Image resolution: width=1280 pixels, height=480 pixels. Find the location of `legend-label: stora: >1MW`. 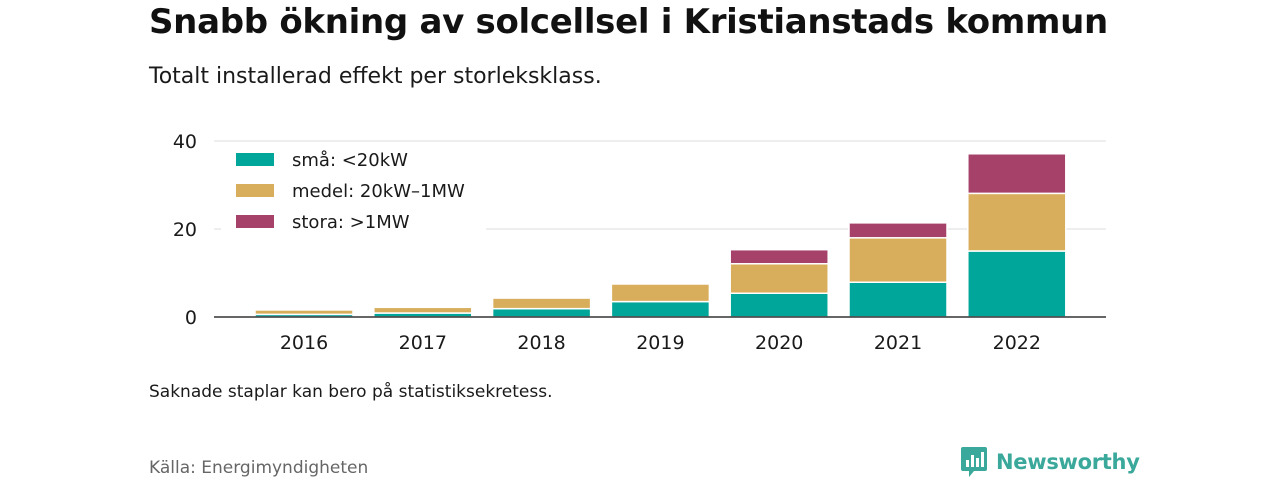

legend-label: stora: >1MW is located at coordinates (351, 222).